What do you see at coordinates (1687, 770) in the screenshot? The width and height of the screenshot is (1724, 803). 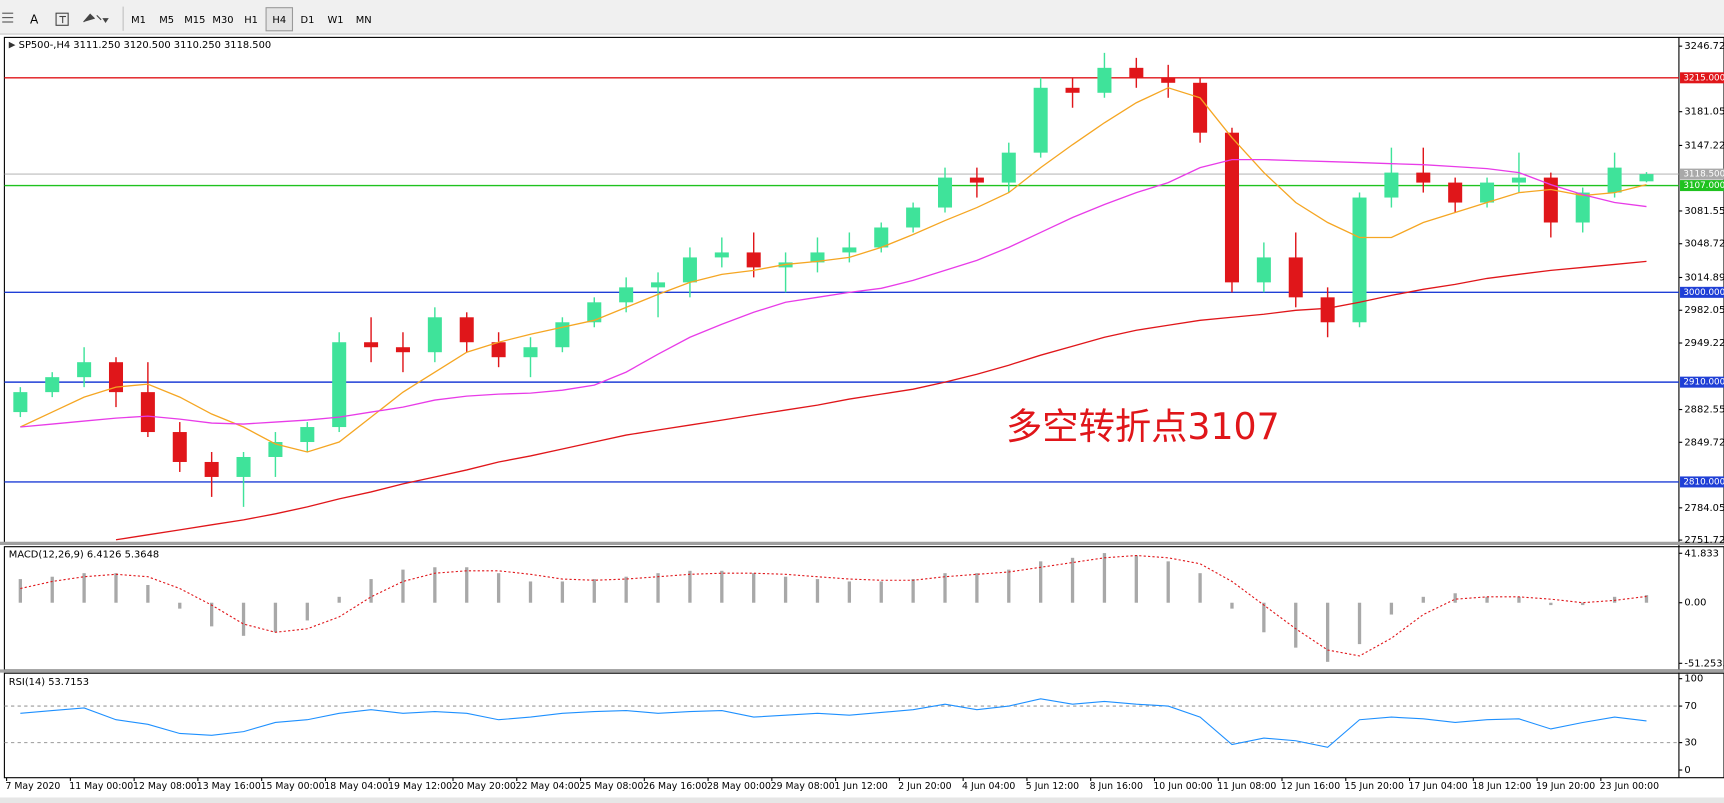 I see `y-tick-label: 0` at bounding box center [1687, 770].